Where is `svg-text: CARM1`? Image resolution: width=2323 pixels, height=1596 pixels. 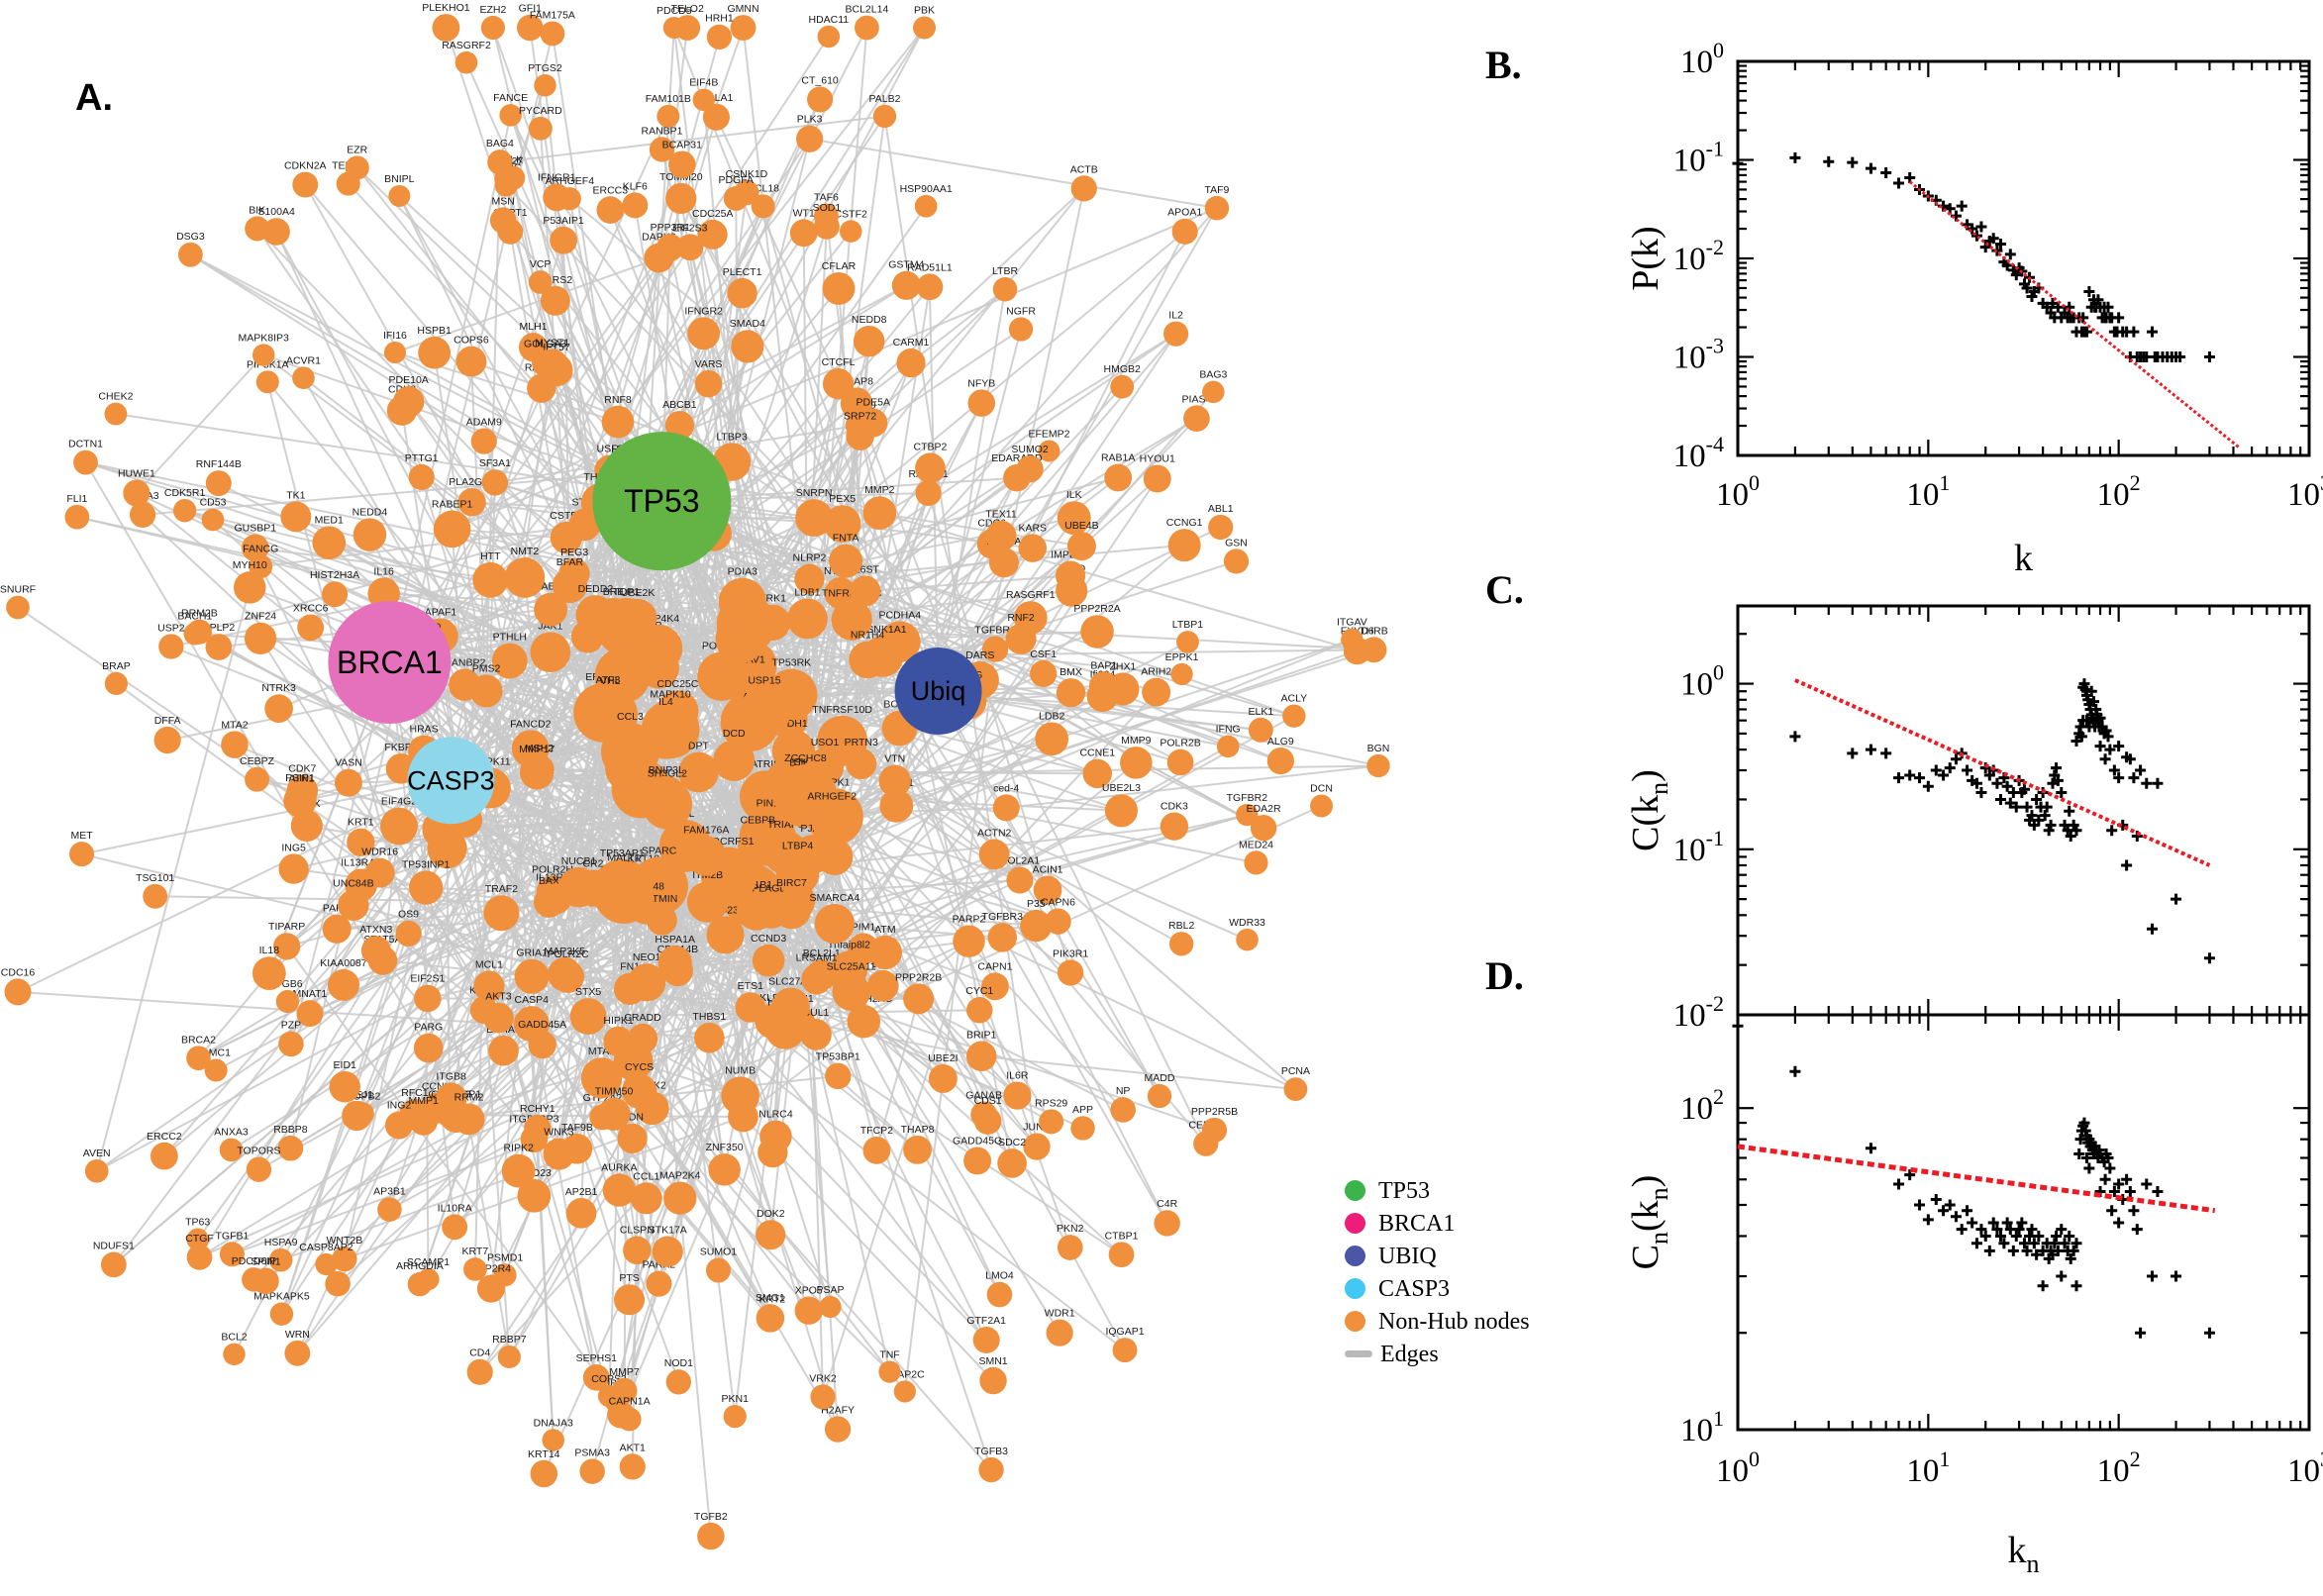
svg-text: CARM1 is located at coordinates (911, 343).